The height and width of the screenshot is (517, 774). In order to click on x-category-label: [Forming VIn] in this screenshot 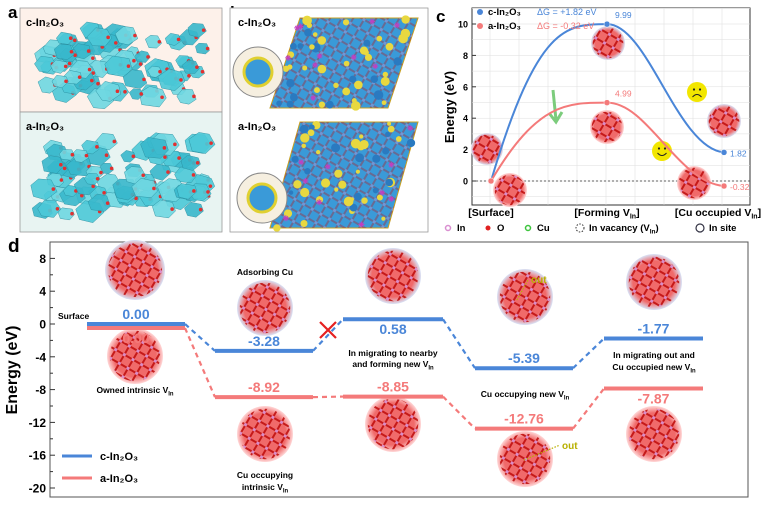, I will do `click(606, 214)`.